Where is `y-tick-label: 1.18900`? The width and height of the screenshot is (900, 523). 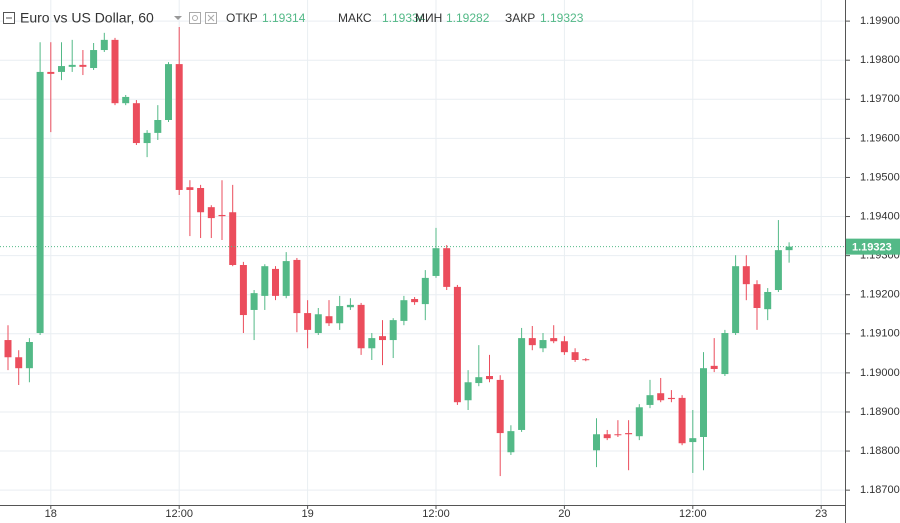 y-tick-label: 1.18900 is located at coordinates (880, 412).